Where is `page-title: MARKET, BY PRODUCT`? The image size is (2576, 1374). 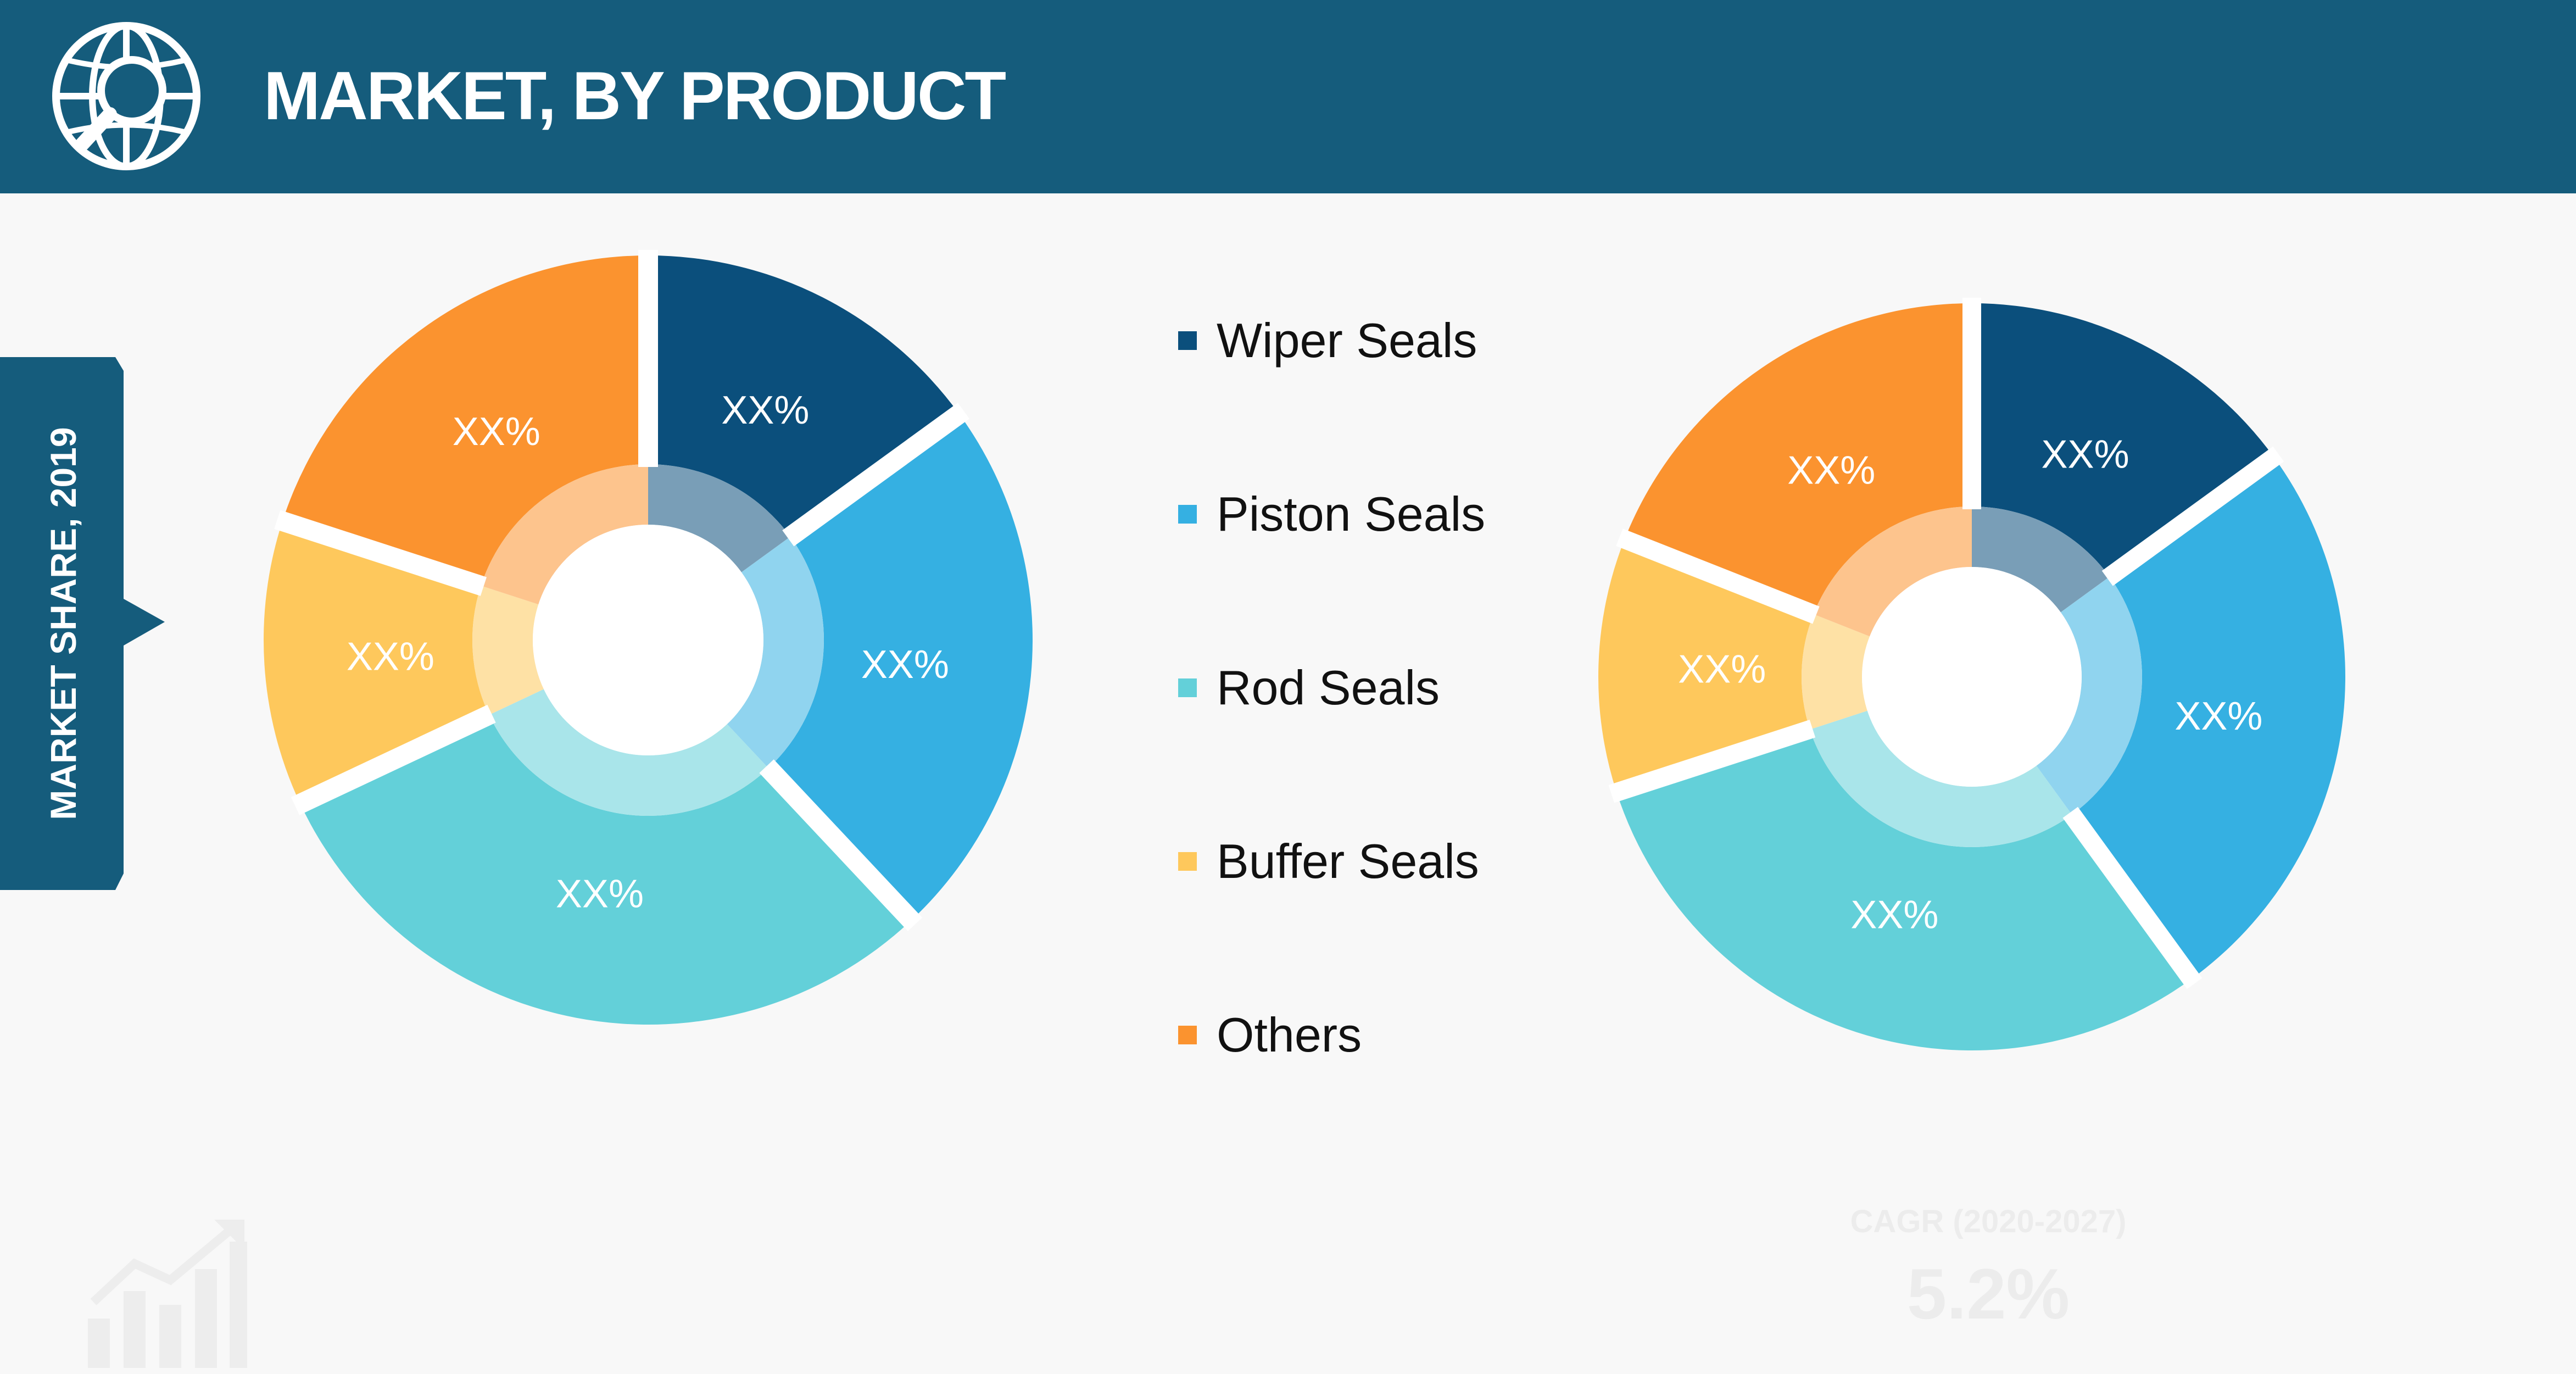 page-title: MARKET, BY PRODUCT is located at coordinates (635, 96).